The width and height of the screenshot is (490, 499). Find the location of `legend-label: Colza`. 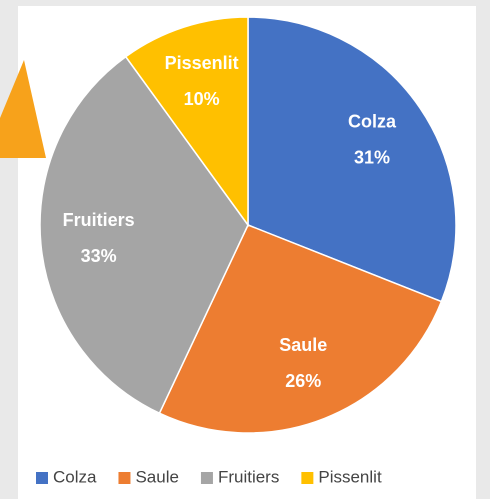

legend-label: Colza is located at coordinates (75, 476).